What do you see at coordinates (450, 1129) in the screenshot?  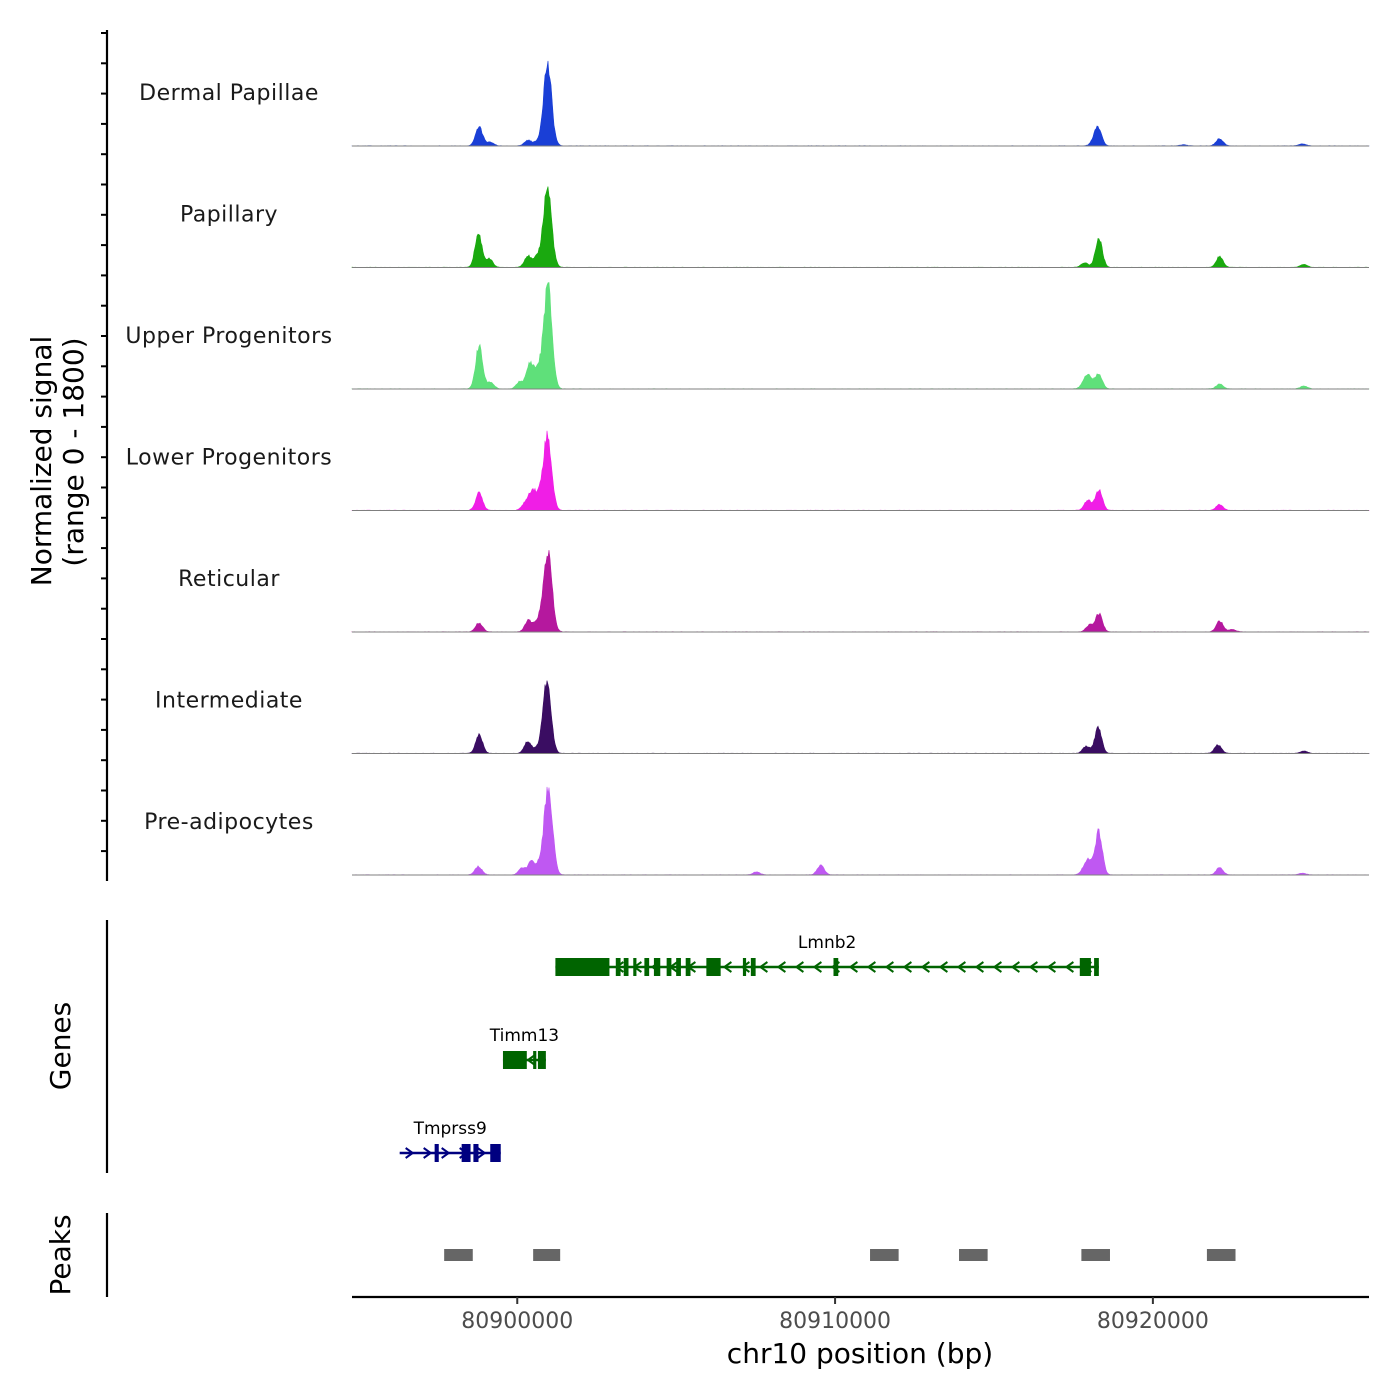 I see `gene-label: Tmprss9` at bounding box center [450, 1129].